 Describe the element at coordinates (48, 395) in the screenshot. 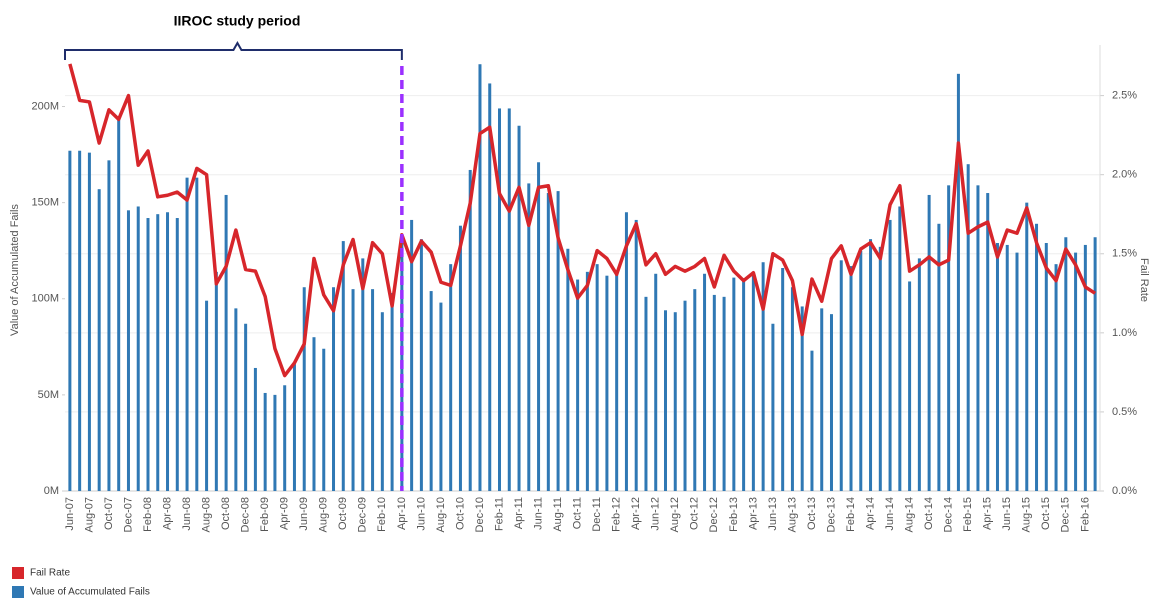

I see `y-tick-label: 50M` at that location.